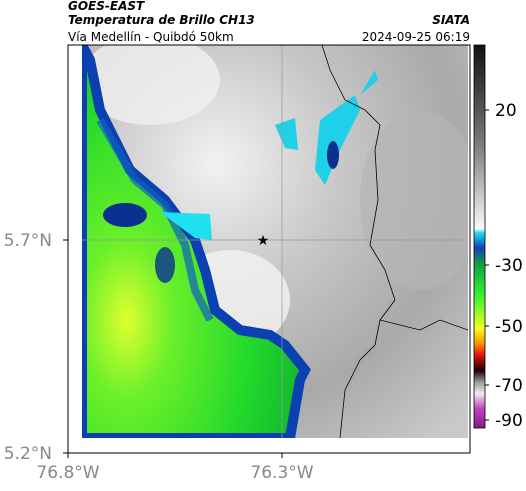 The height and width of the screenshot is (491, 526). What do you see at coordinates (106, 6) in the screenshot?
I see `title: GOES-EAST` at bounding box center [106, 6].